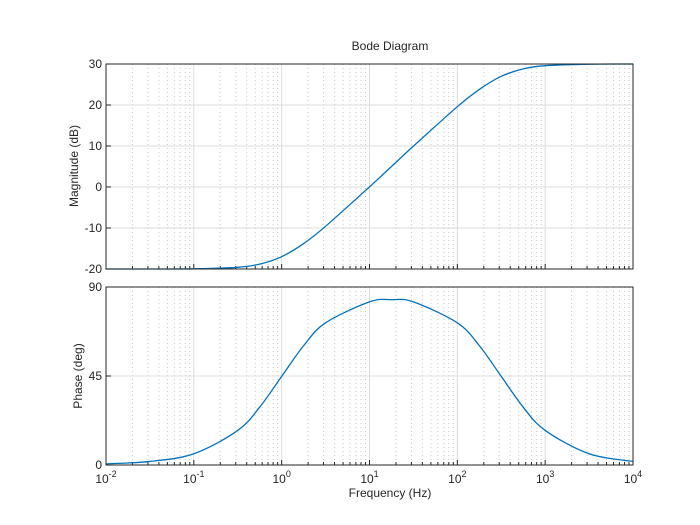 This screenshot has width=700, height=525. What do you see at coordinates (639, 474) in the screenshot?
I see `tick-exponent: 4` at bounding box center [639, 474].